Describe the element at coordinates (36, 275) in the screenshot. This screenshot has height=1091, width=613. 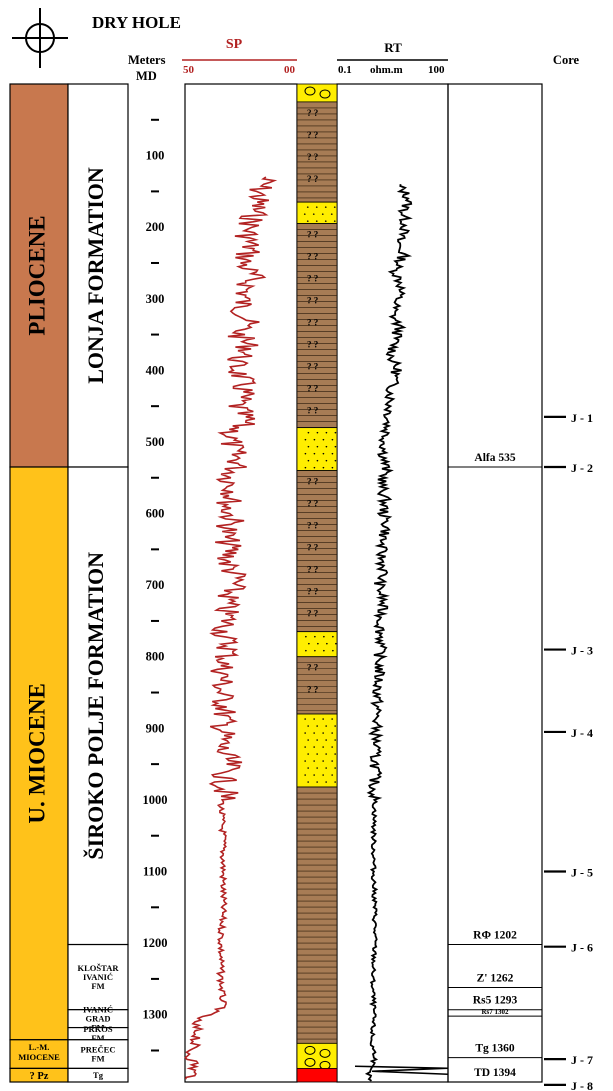
I see `chrono-label: PLIOCENE` at that location.